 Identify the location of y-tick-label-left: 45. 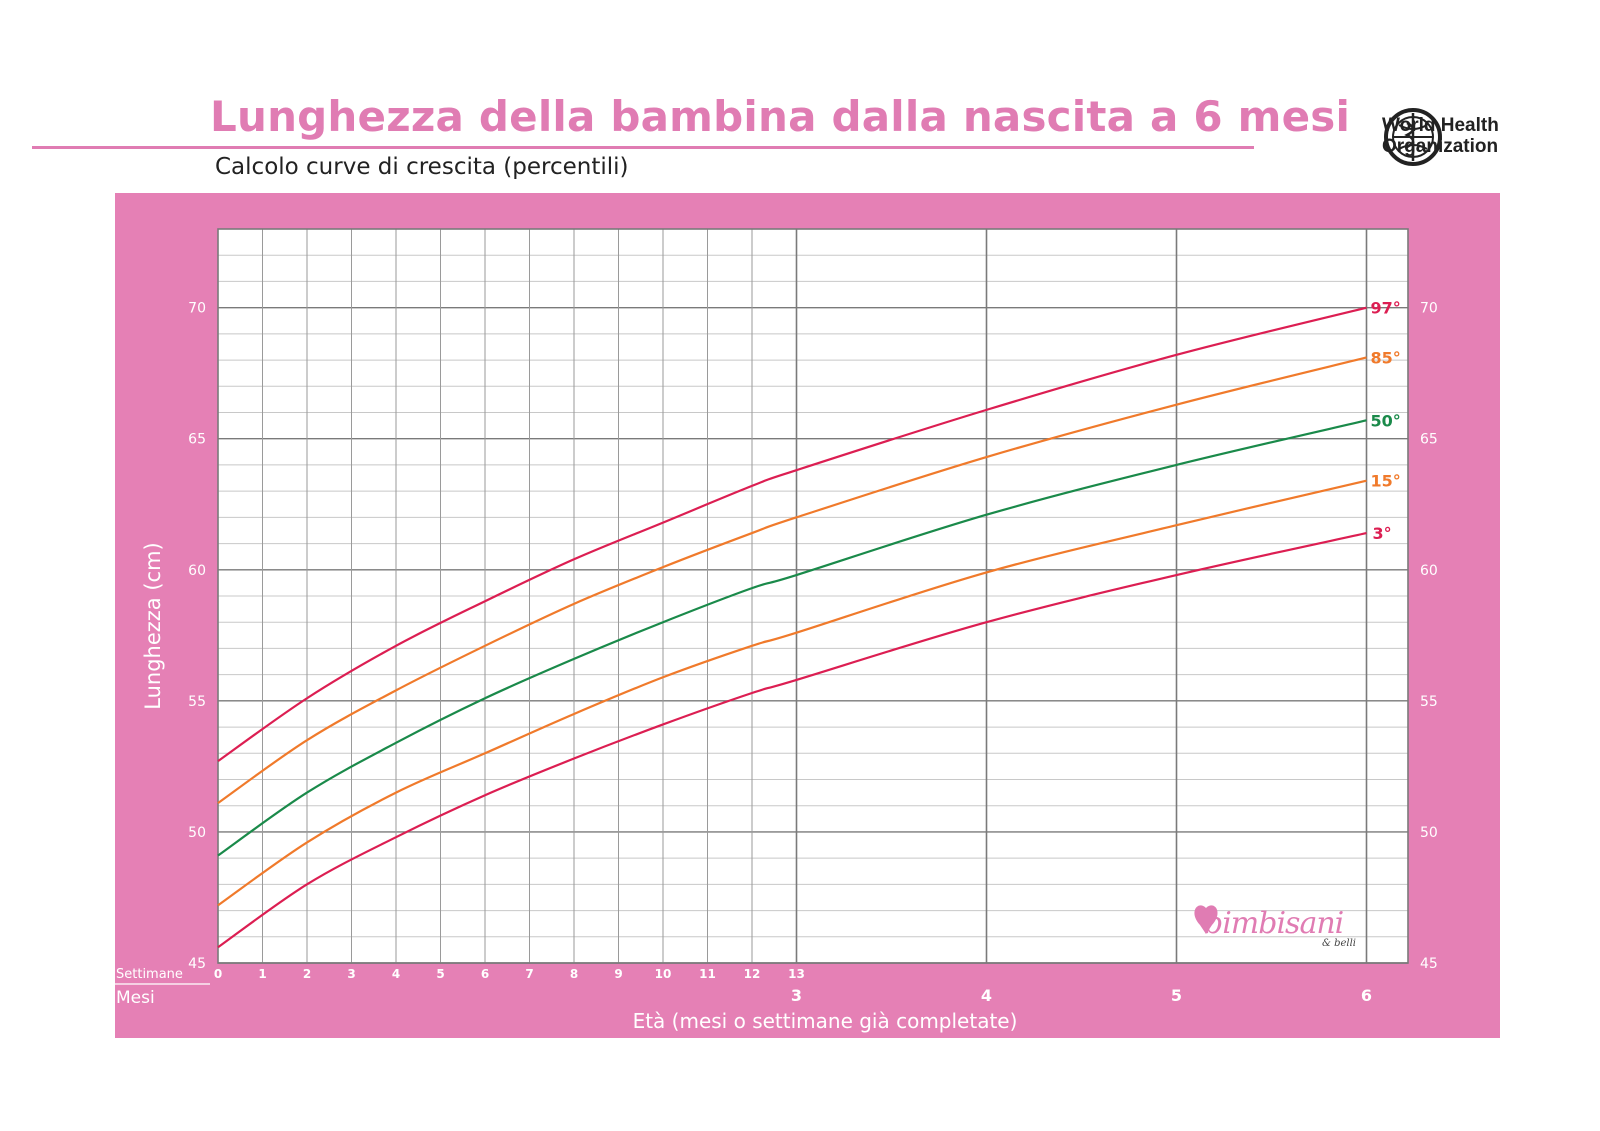
(197, 964).